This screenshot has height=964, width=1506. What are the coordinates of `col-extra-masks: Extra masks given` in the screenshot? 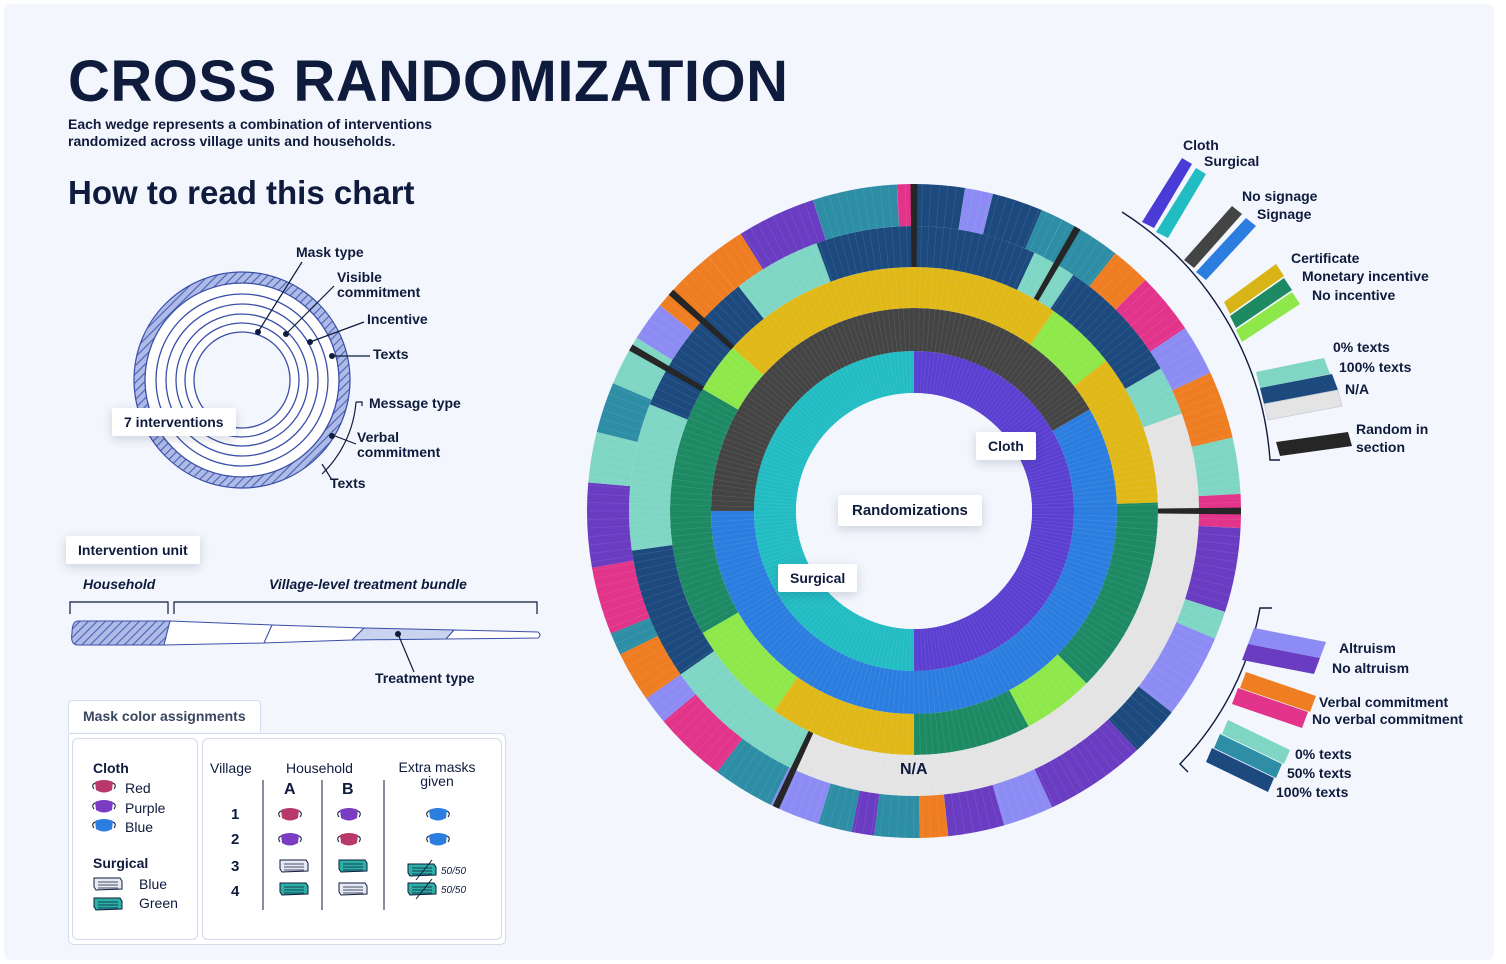 It's located at (437, 774).